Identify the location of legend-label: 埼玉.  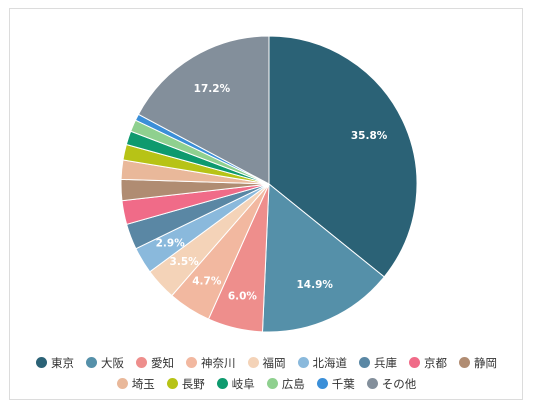
(143, 383).